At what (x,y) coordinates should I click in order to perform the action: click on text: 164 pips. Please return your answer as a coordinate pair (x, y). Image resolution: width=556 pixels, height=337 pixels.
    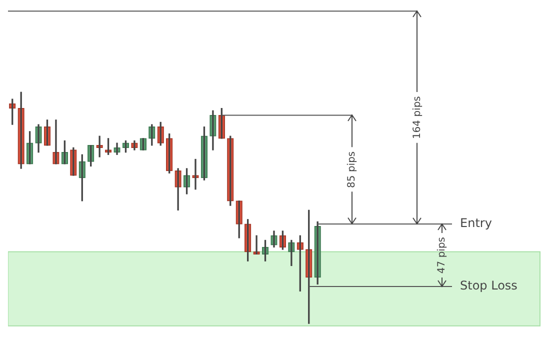
    Looking at the image, I should click on (417, 118).